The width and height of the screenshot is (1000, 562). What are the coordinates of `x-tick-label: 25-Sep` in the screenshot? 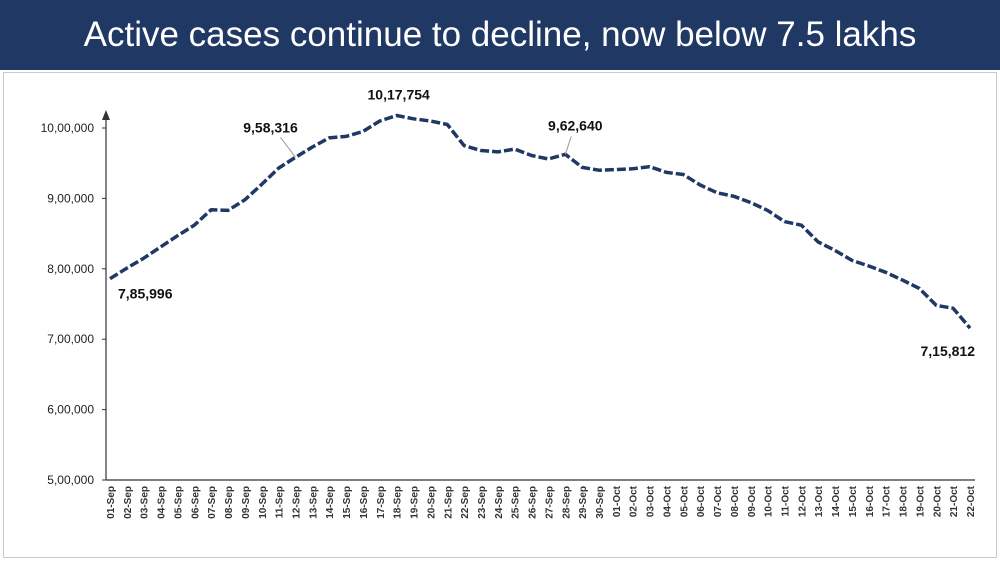 It's located at (516, 502).